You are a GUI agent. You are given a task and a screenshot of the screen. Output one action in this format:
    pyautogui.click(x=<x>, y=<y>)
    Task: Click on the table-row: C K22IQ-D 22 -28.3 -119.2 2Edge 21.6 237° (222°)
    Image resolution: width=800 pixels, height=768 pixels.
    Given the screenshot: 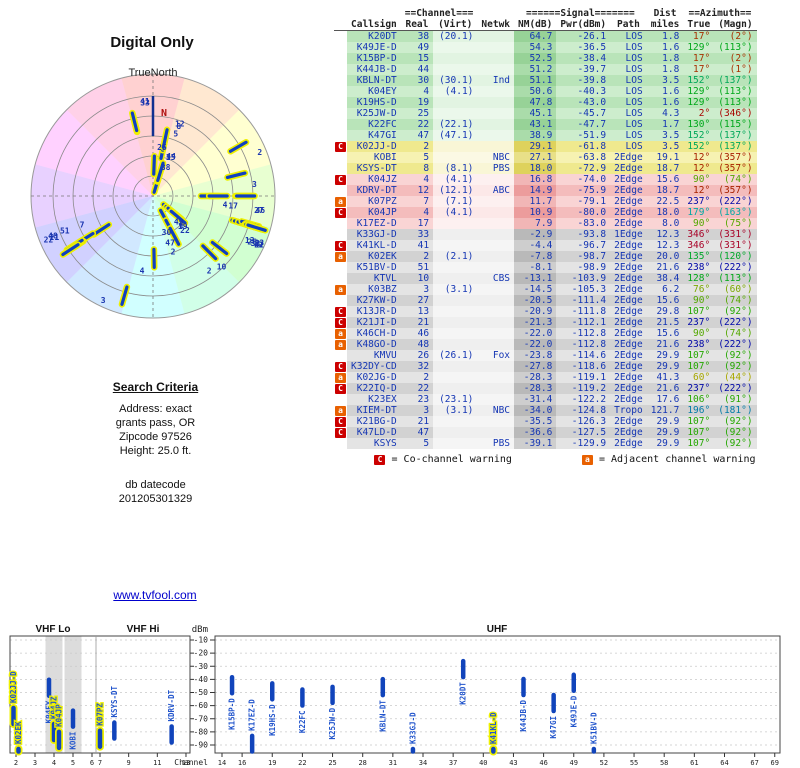 What is the action you would take?
    pyautogui.click(x=545, y=388)
    